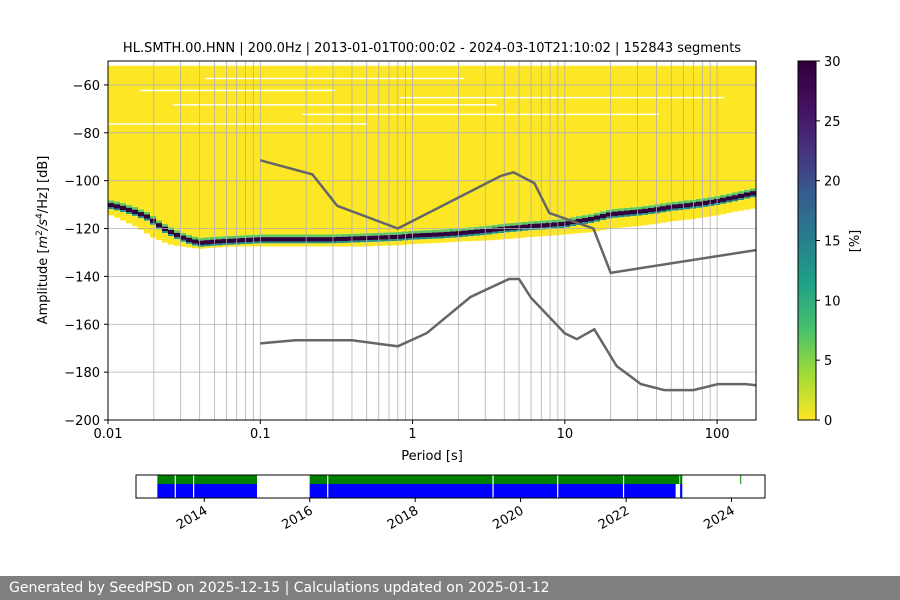 The height and width of the screenshot is (600, 900). Describe the element at coordinates (449, 486) in the screenshot. I see `timeline-spans` at that location.